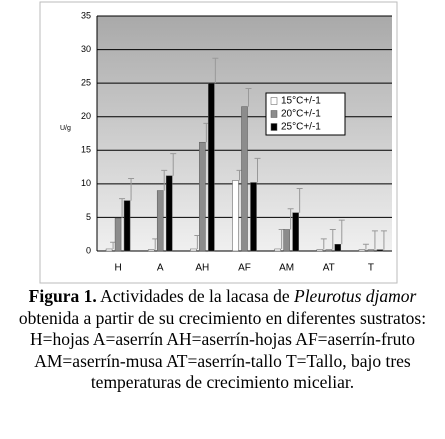 The width and height of the screenshot is (445, 439). What do you see at coordinates (301, 101) in the screenshot?
I see `legend-label: 15°C+/-1` at bounding box center [301, 101].